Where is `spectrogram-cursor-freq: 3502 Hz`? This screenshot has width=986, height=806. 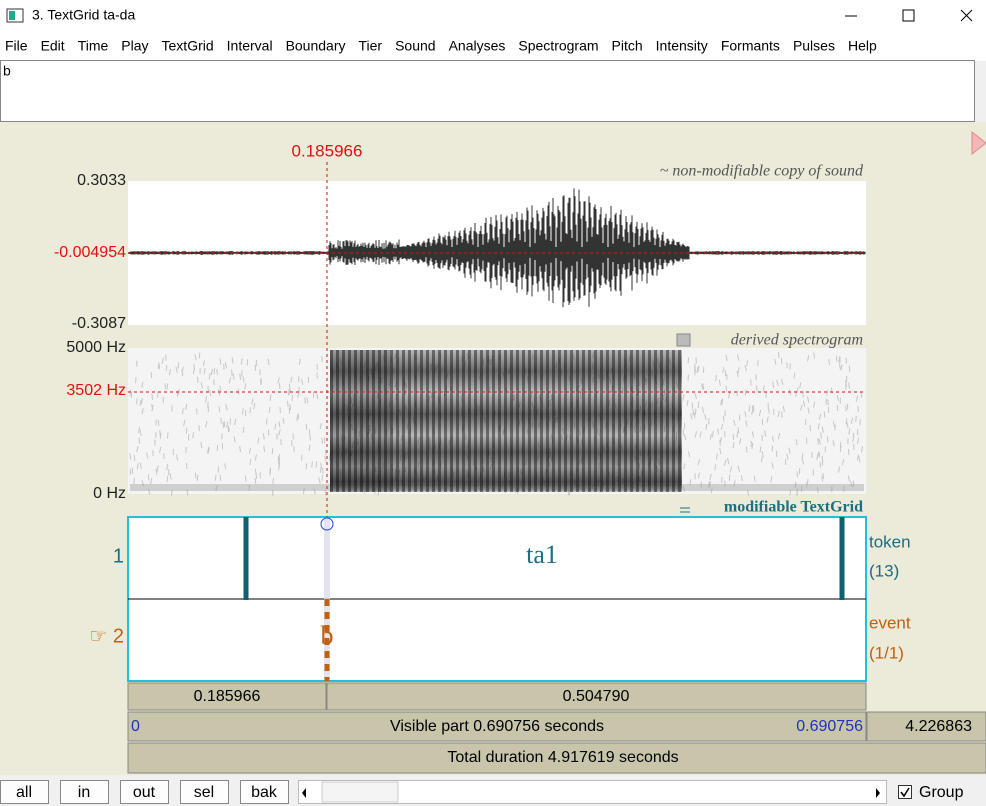 spectrogram-cursor-freq: 3502 Hz is located at coordinates (96, 390).